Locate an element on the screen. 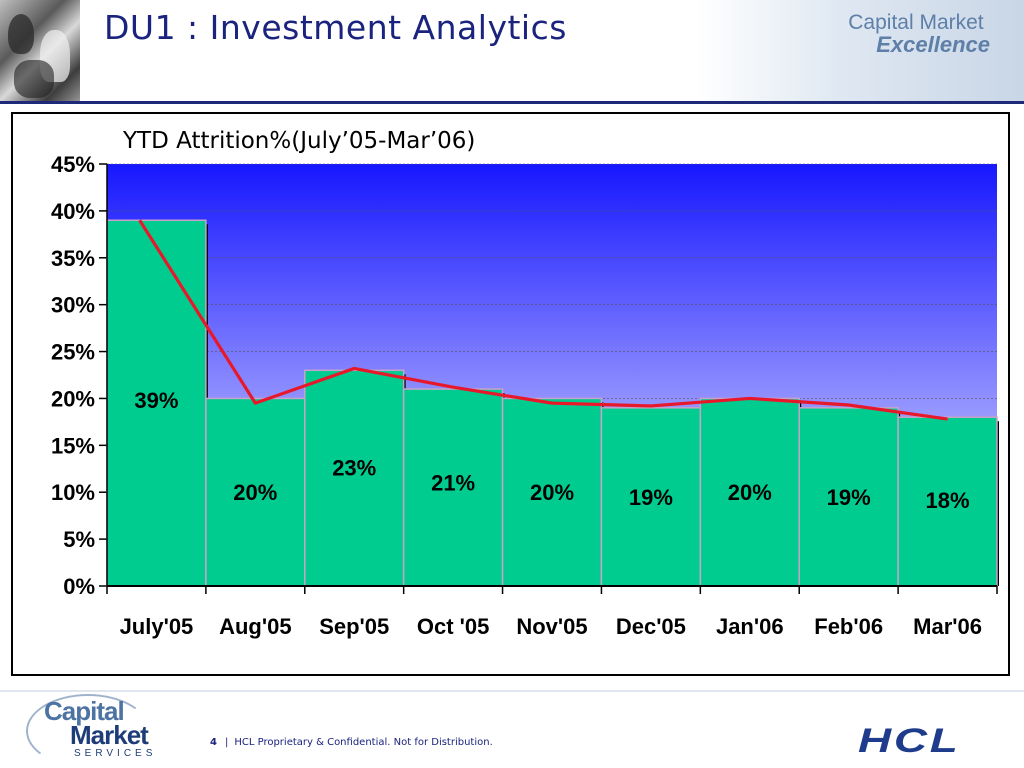 The height and width of the screenshot is (768, 1024). y-tick-label: 0% is located at coordinates (79, 586).